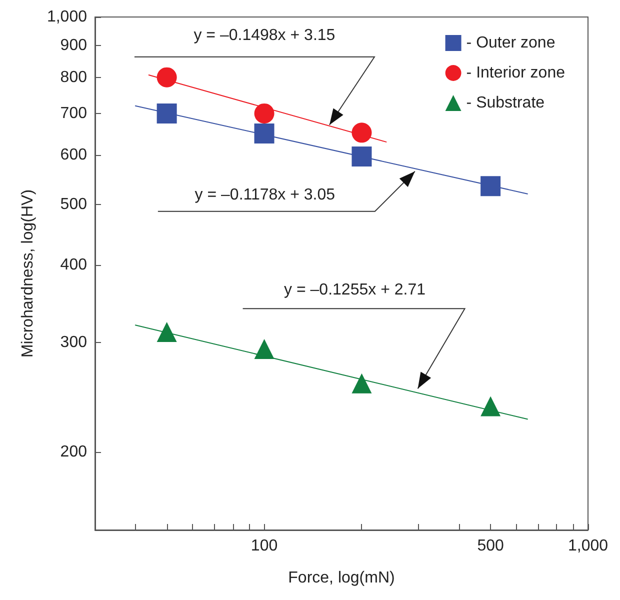 The image size is (620, 600). I want to click on legend-label: - Interior zone, so click(516, 73).